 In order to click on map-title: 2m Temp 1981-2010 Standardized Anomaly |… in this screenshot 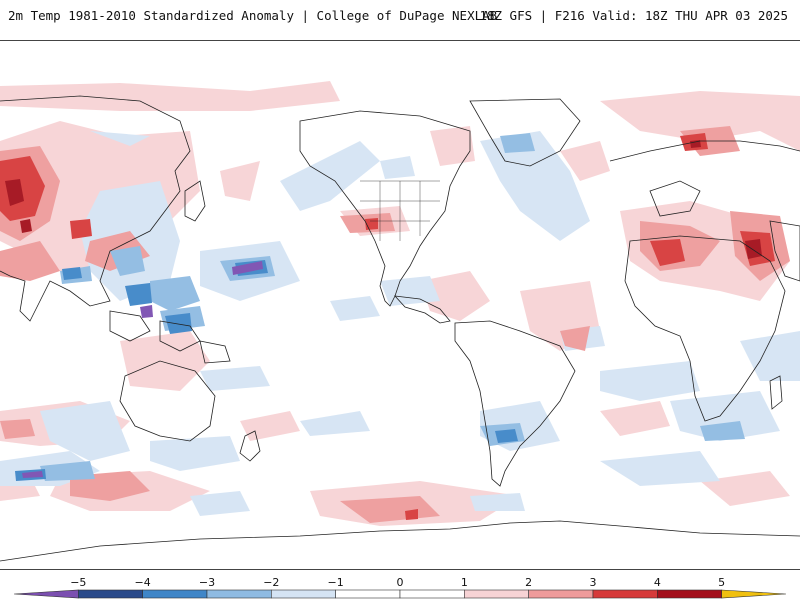, I will do `click(253, 15)`.